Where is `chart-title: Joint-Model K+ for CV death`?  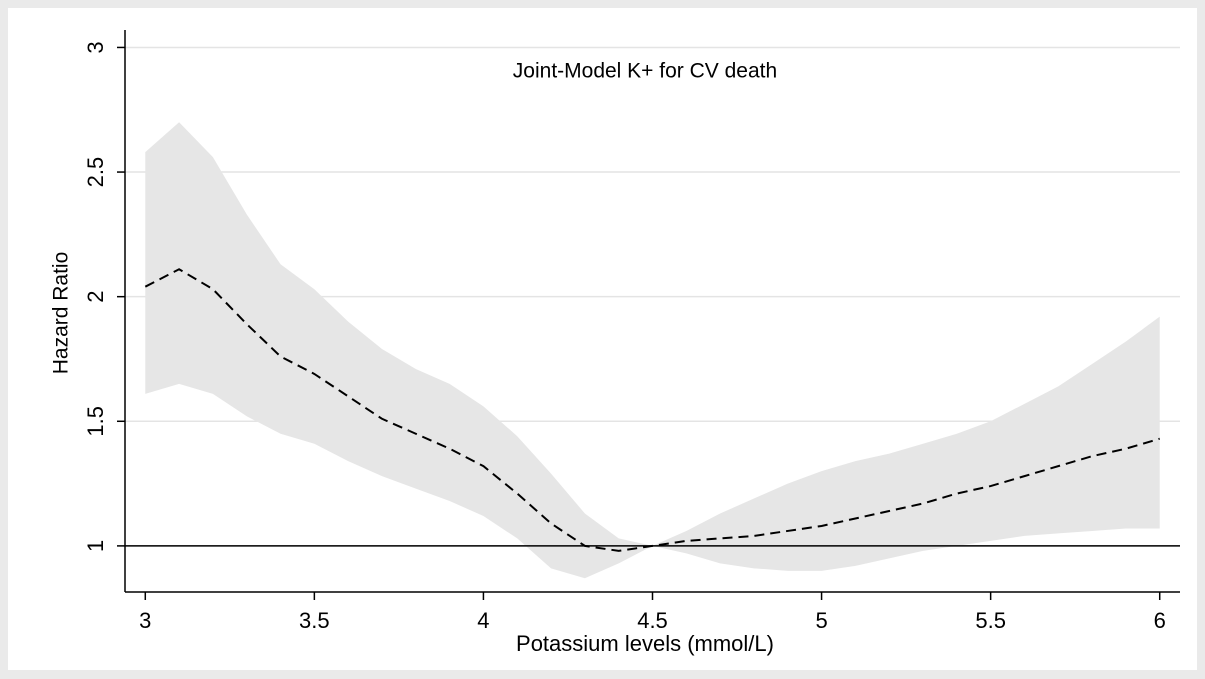 chart-title: Joint-Model K+ for CV death is located at coordinates (645, 71).